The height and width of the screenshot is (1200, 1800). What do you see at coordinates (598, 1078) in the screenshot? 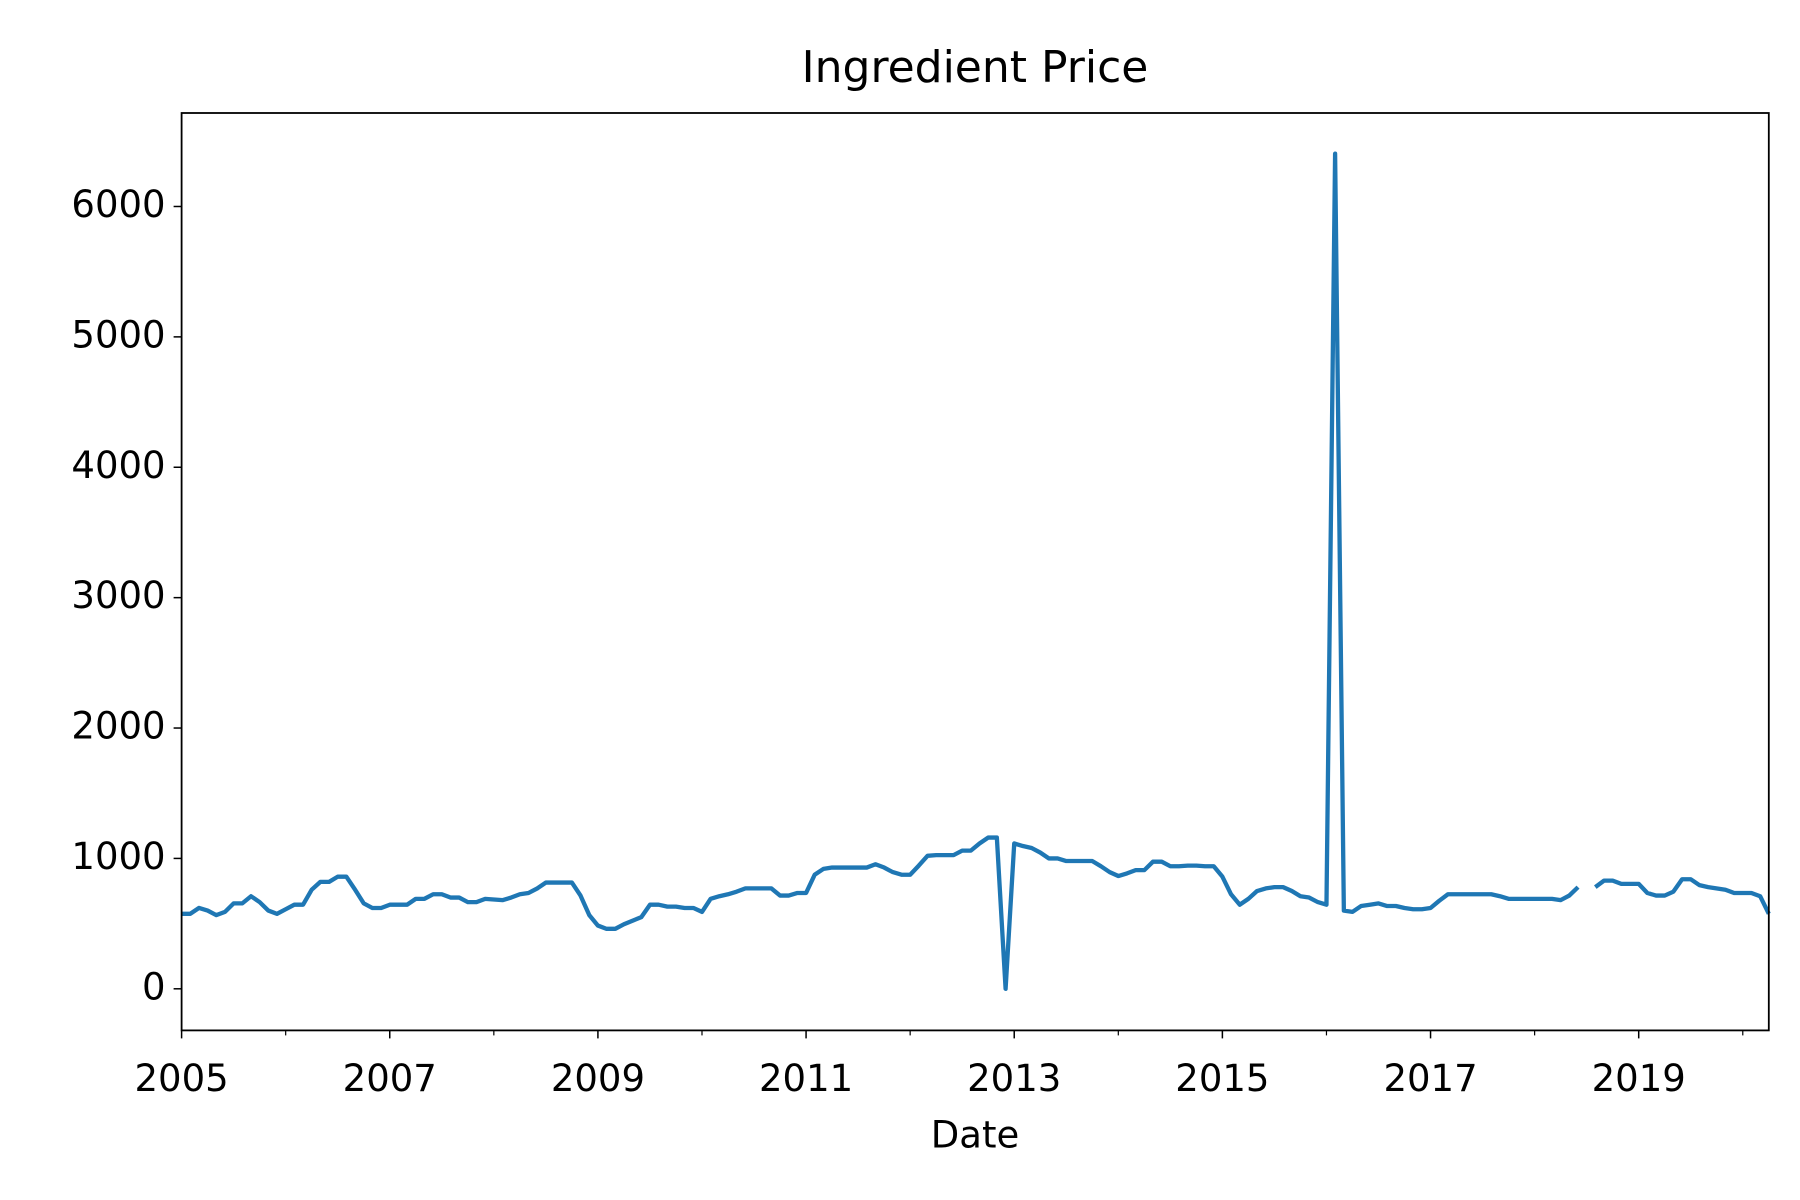
I see `x-tick-label: 2009` at bounding box center [598, 1078].